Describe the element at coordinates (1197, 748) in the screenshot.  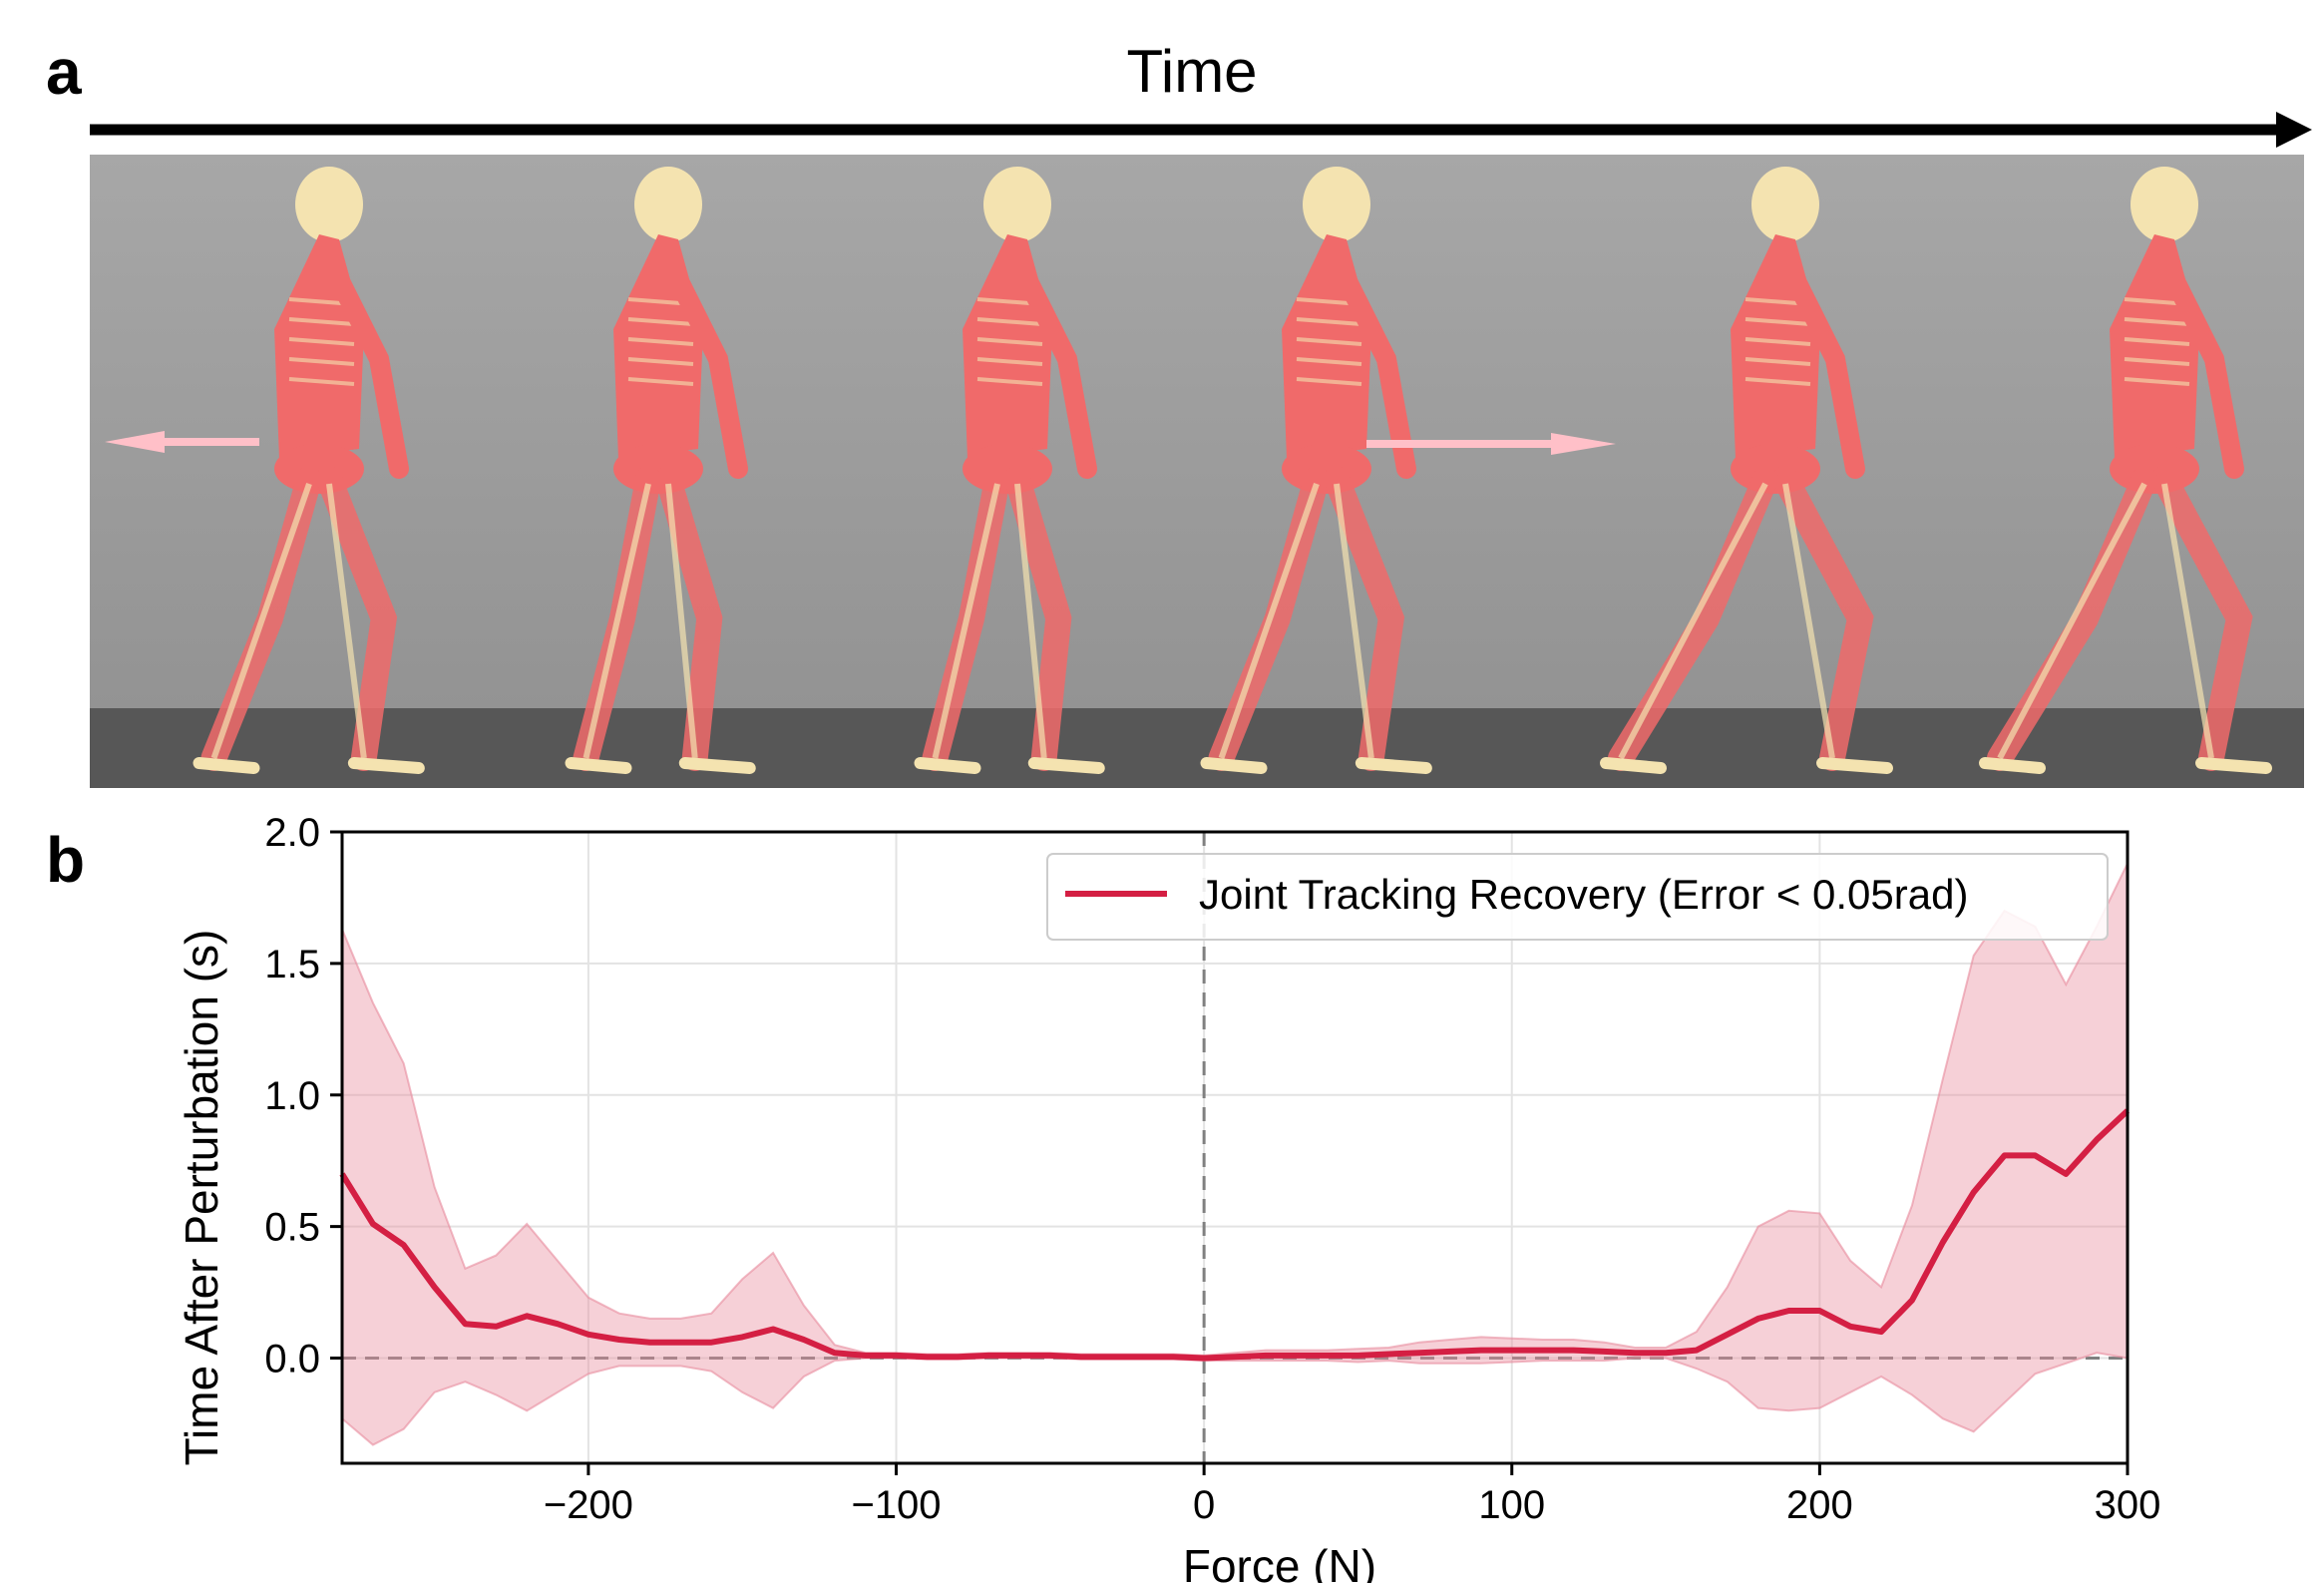
I see `scene-floor` at that location.